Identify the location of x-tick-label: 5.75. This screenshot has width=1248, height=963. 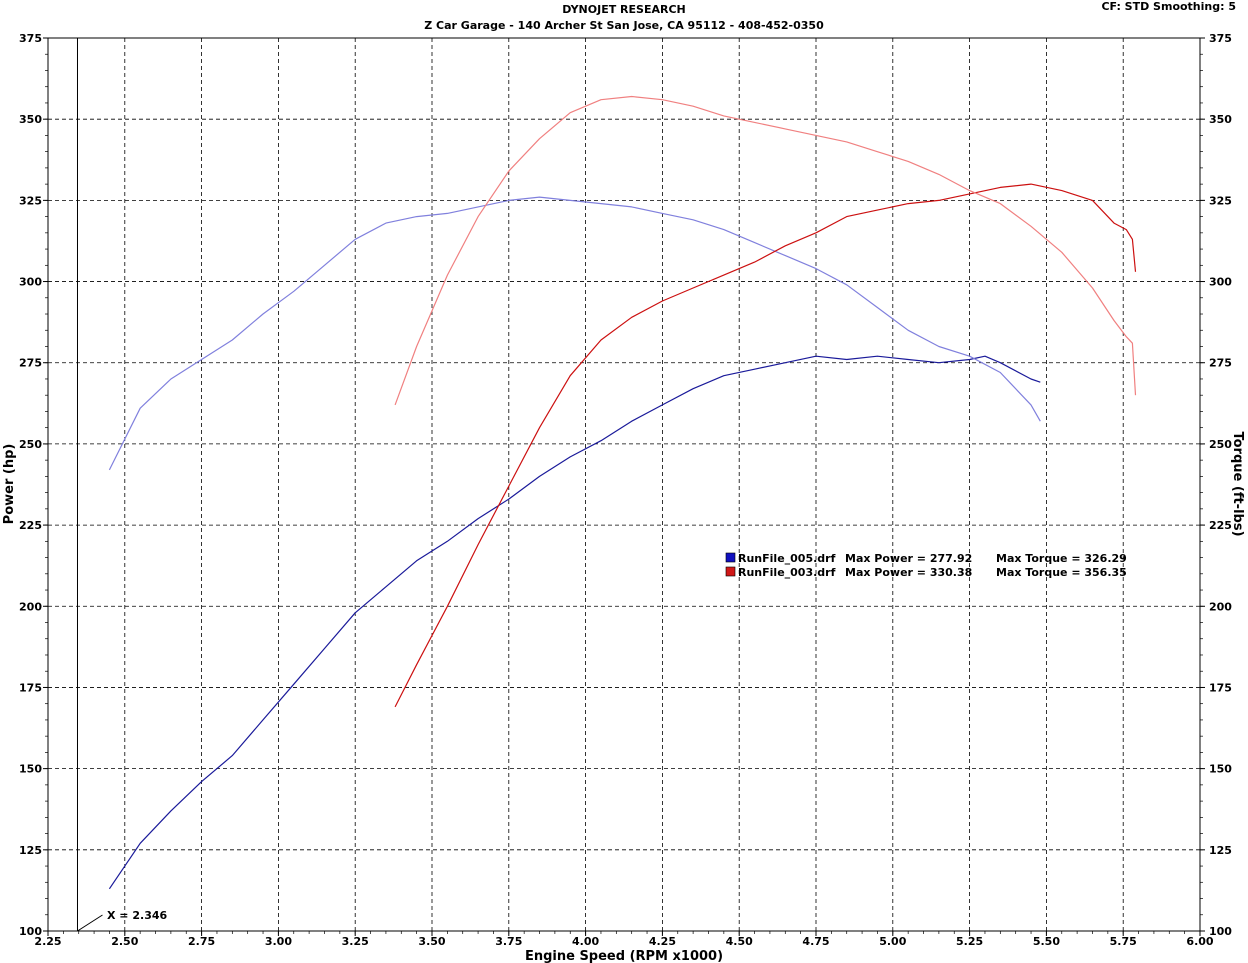
(1123, 941).